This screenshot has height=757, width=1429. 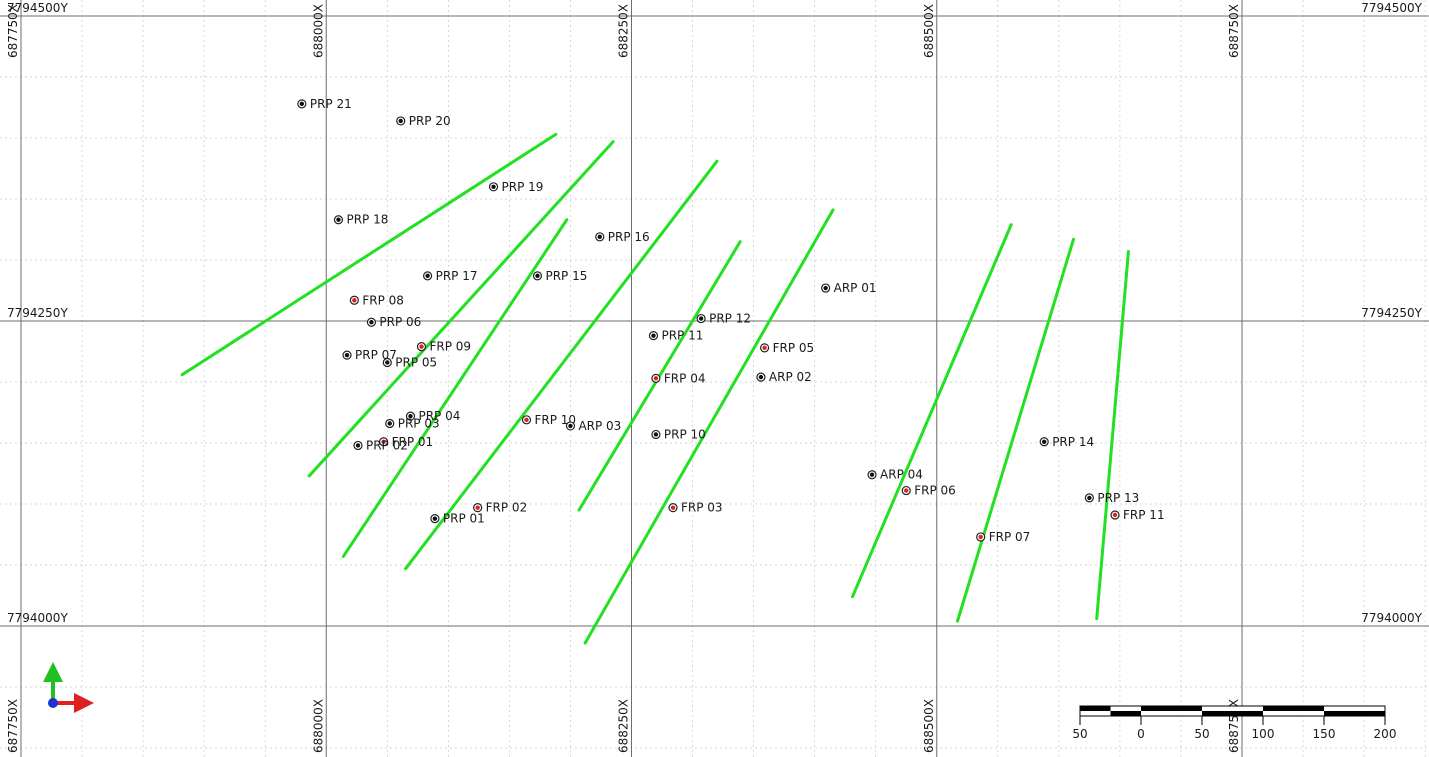 I want to click on survey-point: PRP 05, so click(x=409, y=362).